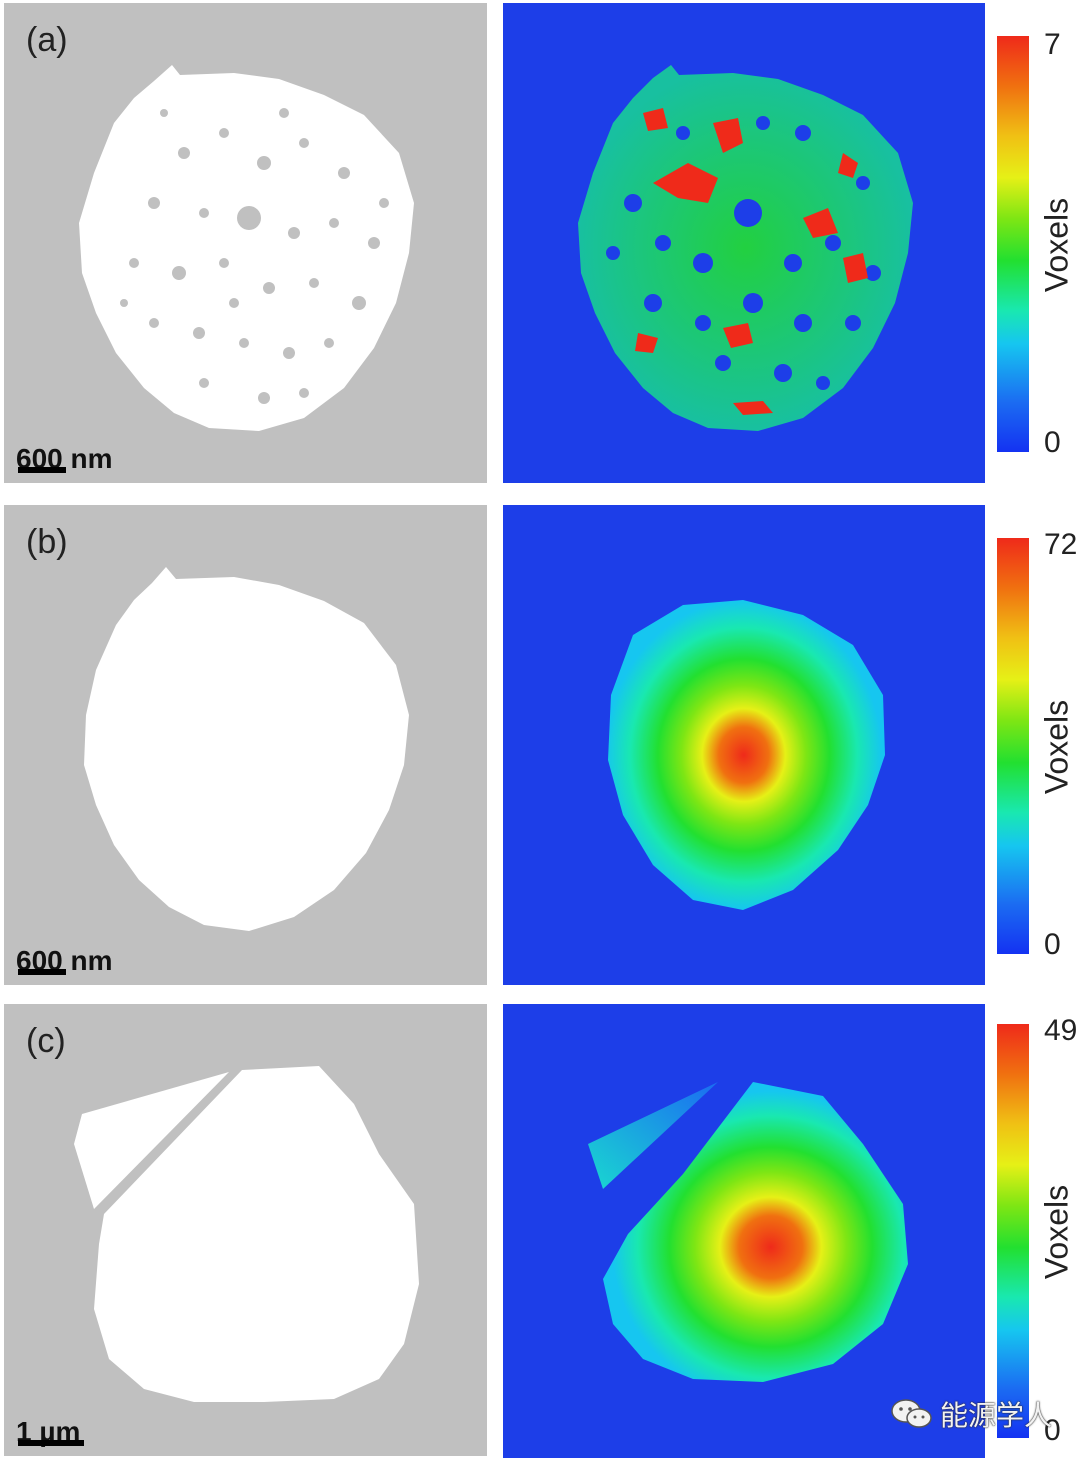  What do you see at coordinates (246, 248) in the screenshot?
I see `porous-particle-a` at bounding box center [246, 248].